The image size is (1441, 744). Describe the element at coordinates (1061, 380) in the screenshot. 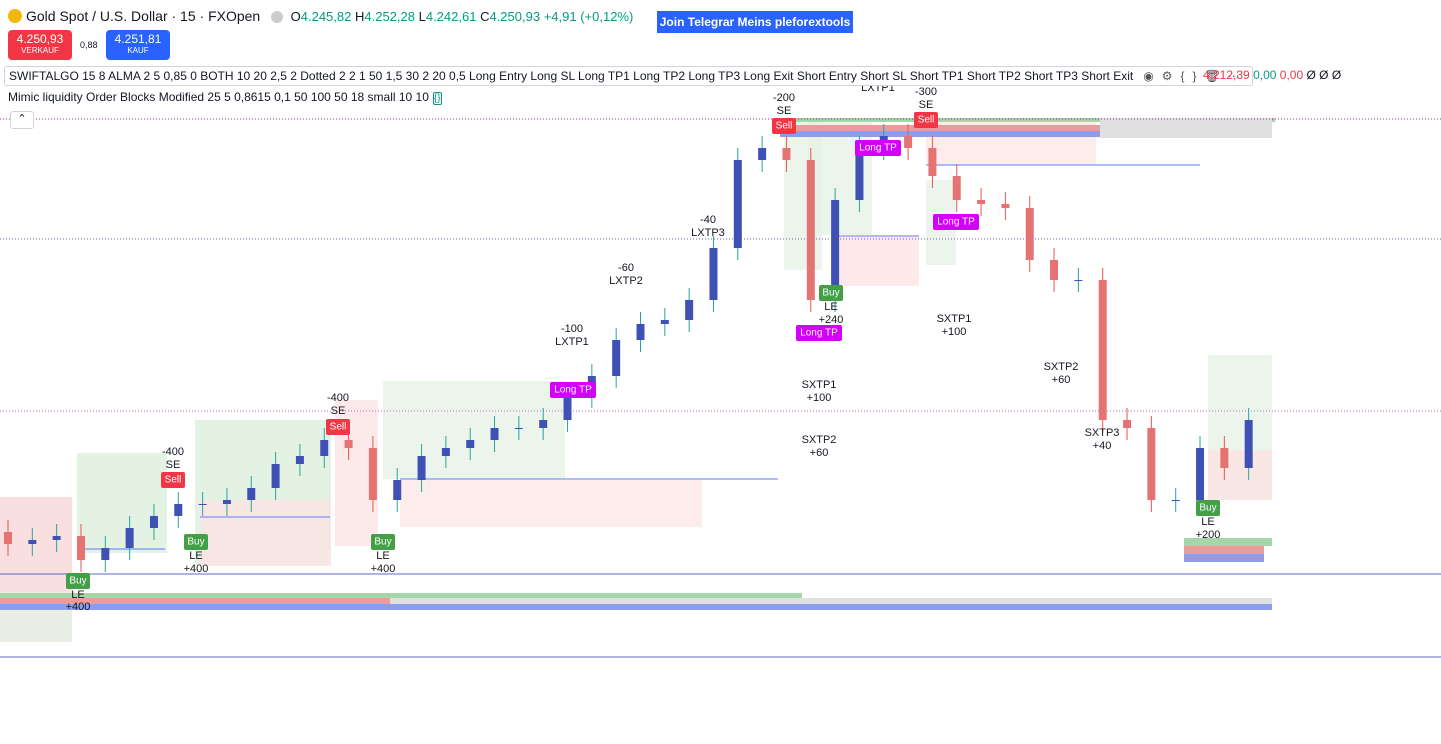

I see `signal-label: +60` at that location.